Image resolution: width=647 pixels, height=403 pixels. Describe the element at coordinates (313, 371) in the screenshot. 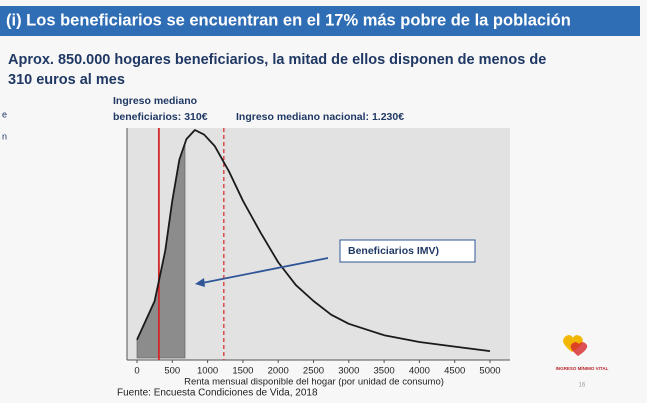

I see `x-tick-label: 2500` at that location.